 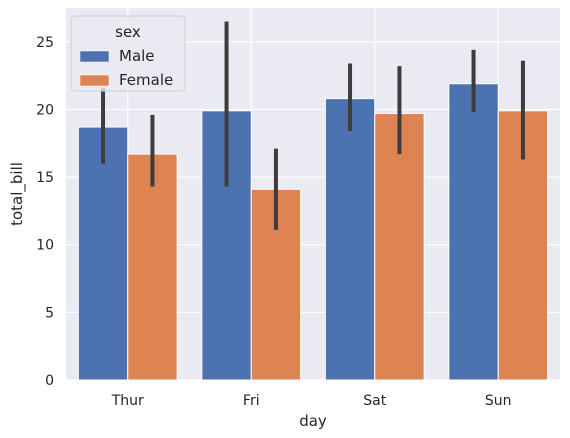 I want to click on y-tick-label-2: 10, so click(x=45, y=246).